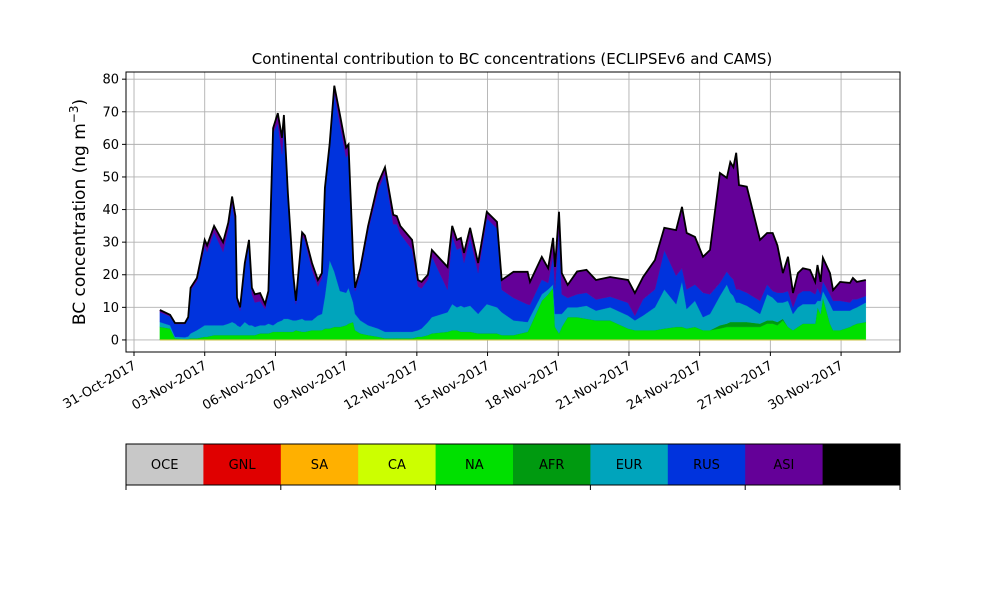  What do you see at coordinates (735, 385) in the screenshot?
I see `x-tick-label: 27-Nov-2017` at bounding box center [735, 385].